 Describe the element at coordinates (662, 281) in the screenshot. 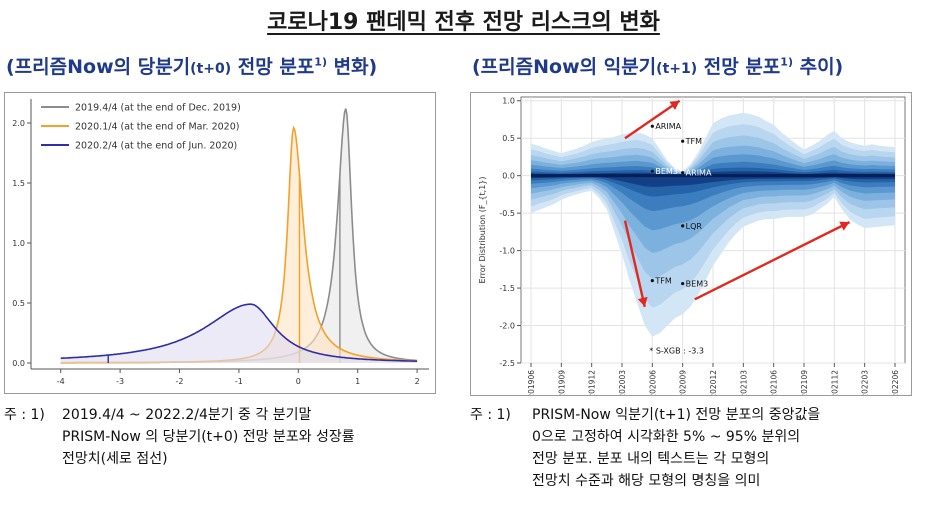

I see `model-label-5: TFM` at that location.